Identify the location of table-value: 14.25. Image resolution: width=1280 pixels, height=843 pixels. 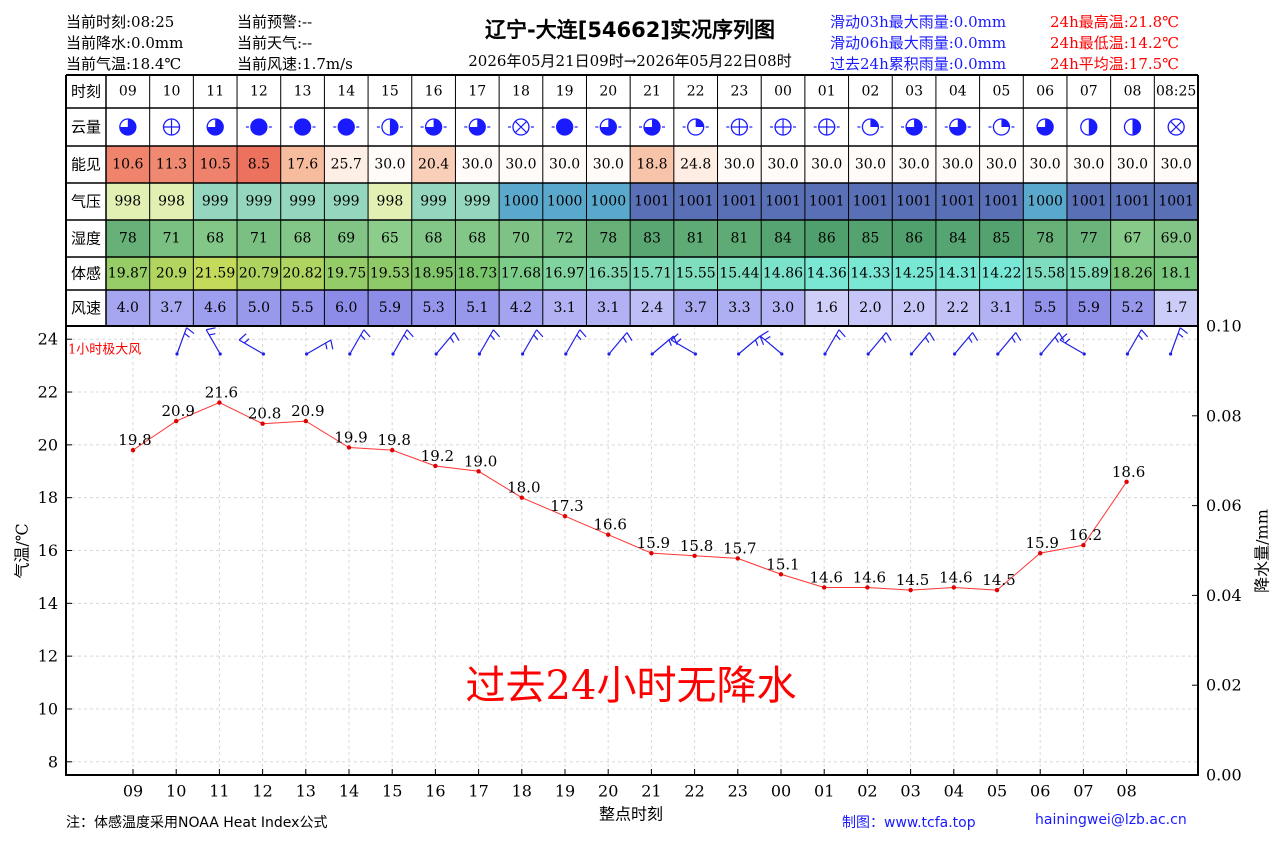
(914, 274).